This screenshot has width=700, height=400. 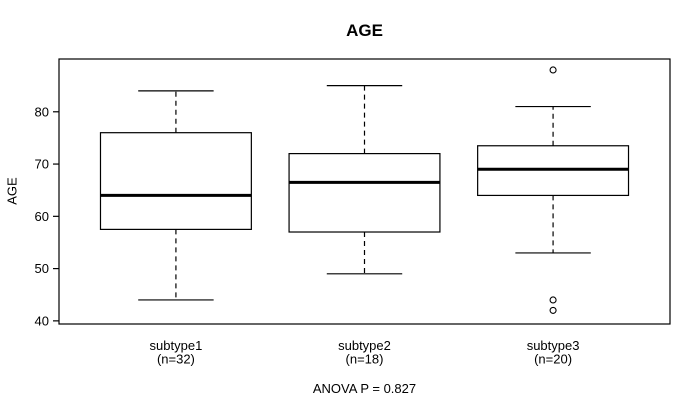 I want to click on box-rect-subtype2, so click(x=364, y=193).